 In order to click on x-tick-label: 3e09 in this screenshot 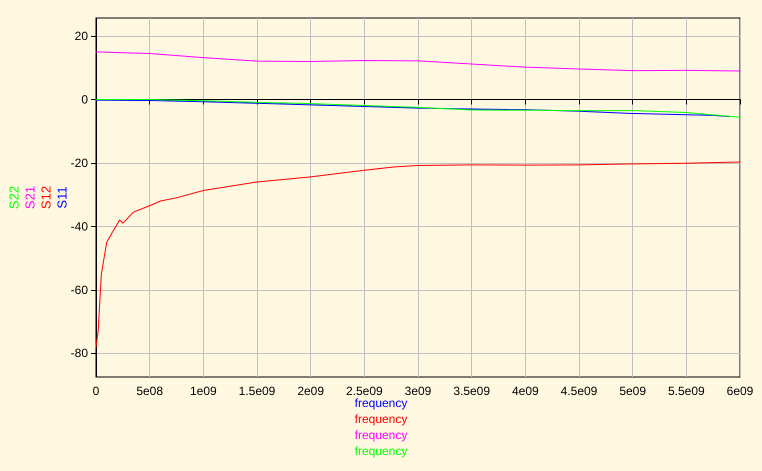, I will do `click(418, 391)`.